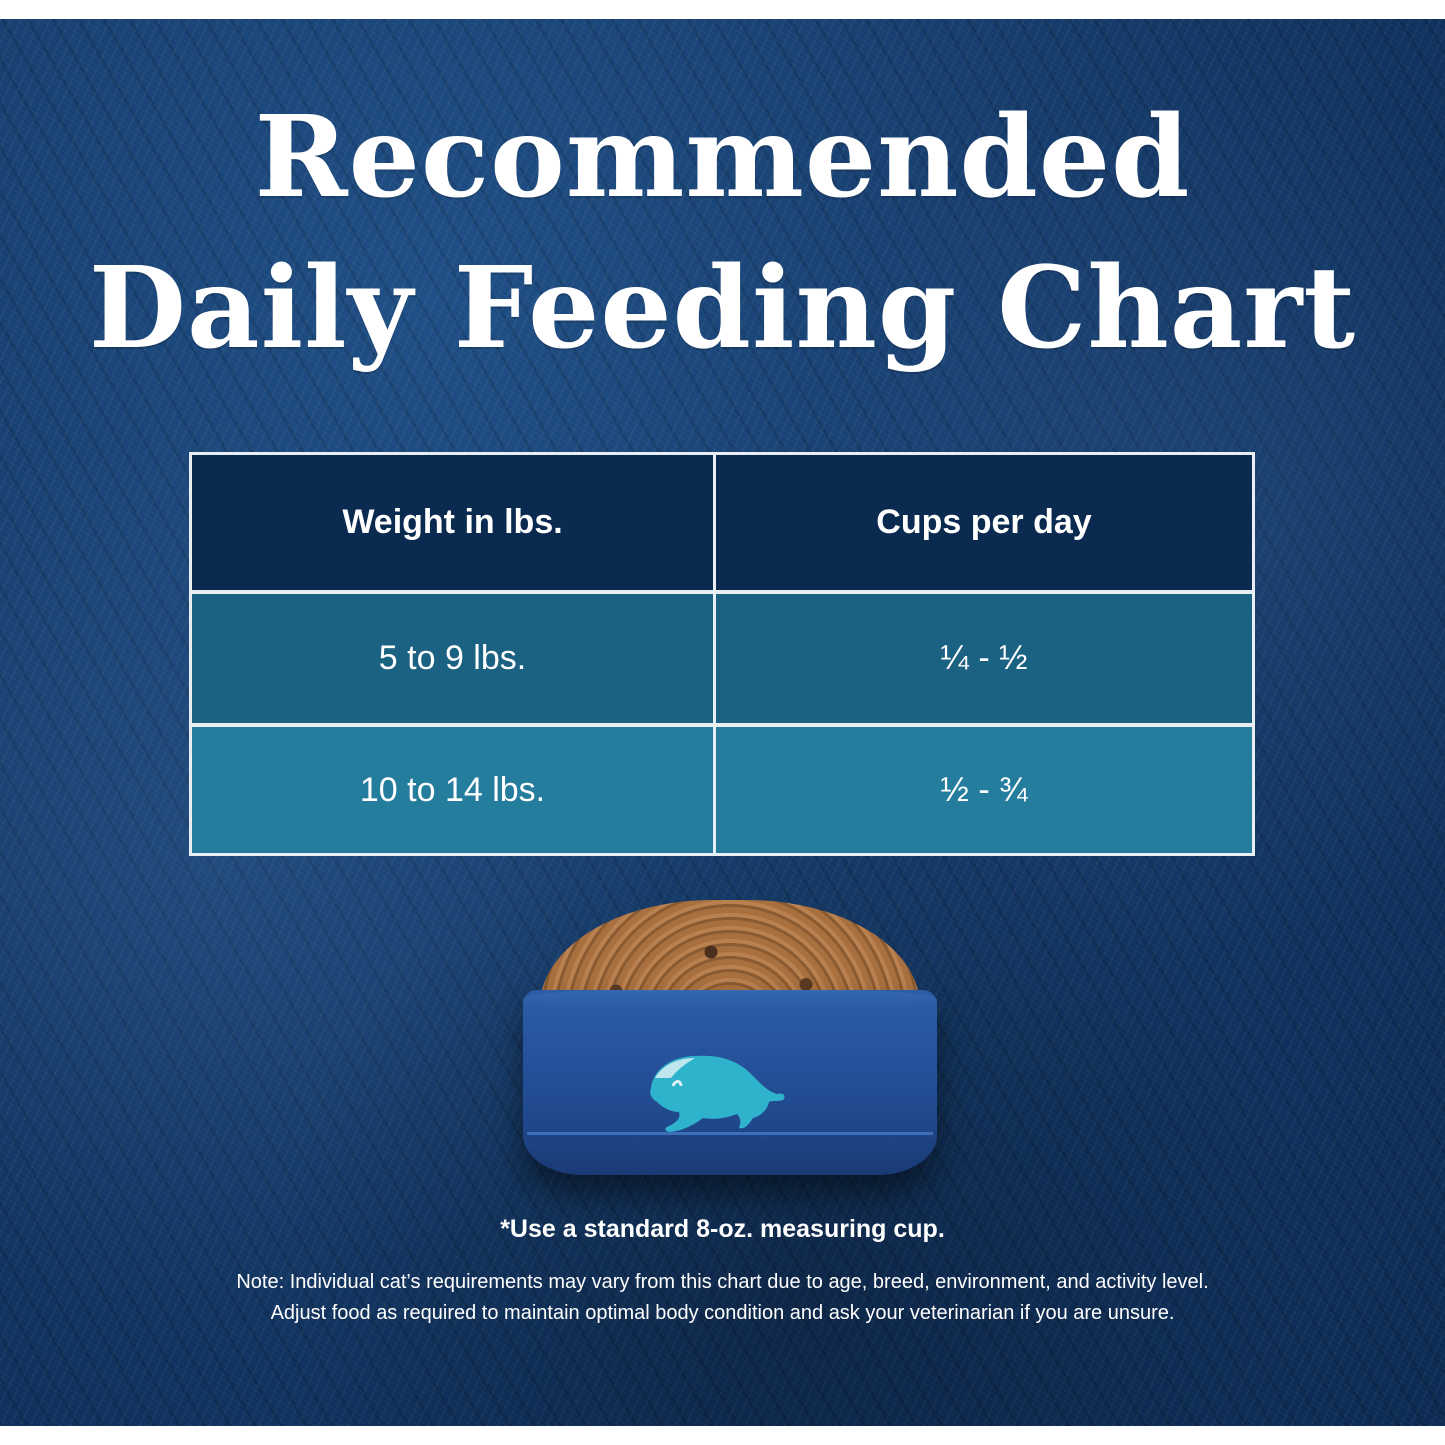 This screenshot has height=1445, width=1445. I want to click on title-line-2: Daily Feeding Chart, so click(722, 308).